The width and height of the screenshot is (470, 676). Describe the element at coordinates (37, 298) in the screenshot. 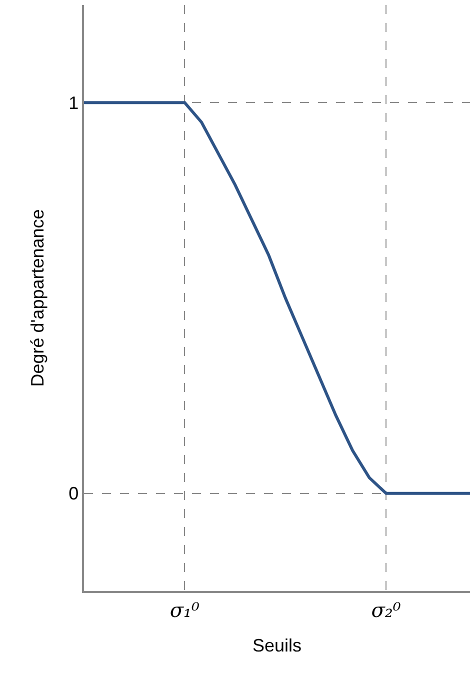

I see `y-axis-title: Degré d'appartenance` at that location.